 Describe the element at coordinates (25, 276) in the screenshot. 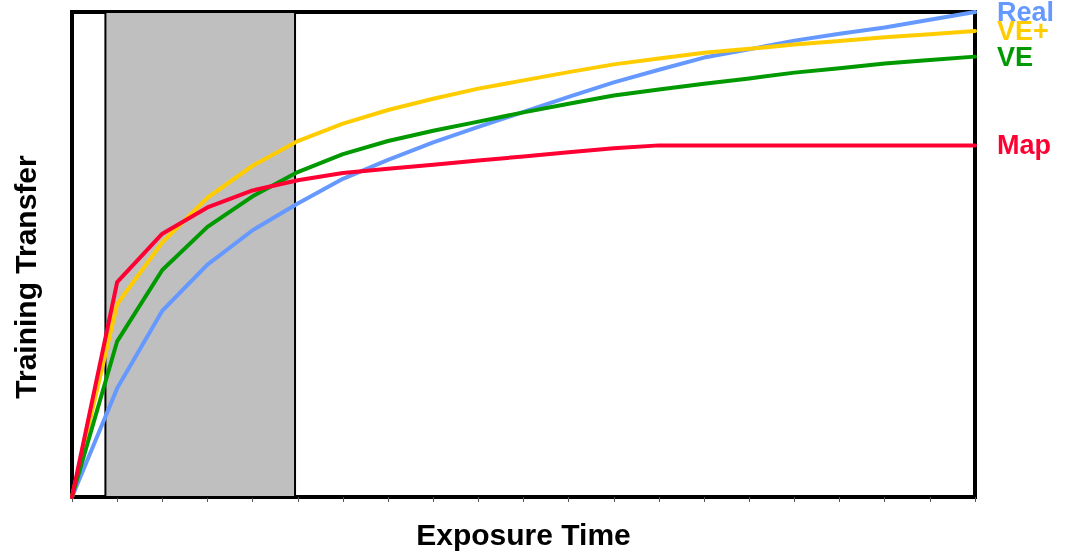

I see `y-axis-title: Training Transfer` at that location.